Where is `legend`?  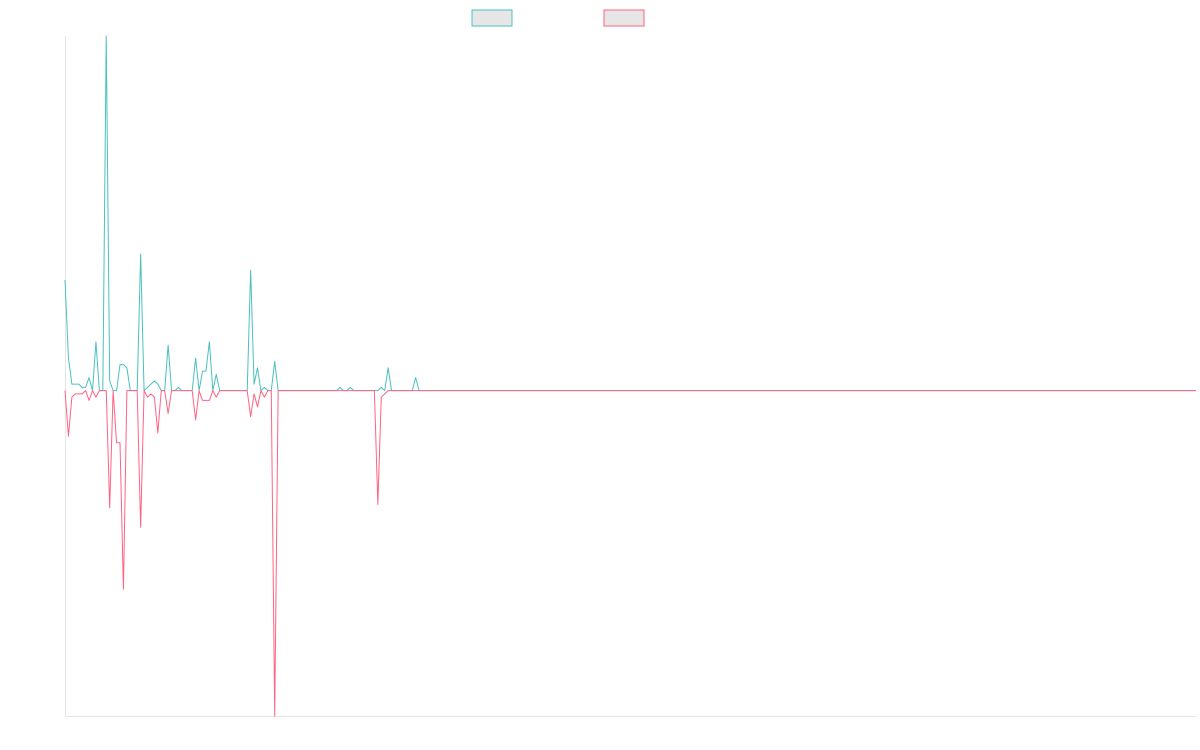 legend is located at coordinates (558, 18).